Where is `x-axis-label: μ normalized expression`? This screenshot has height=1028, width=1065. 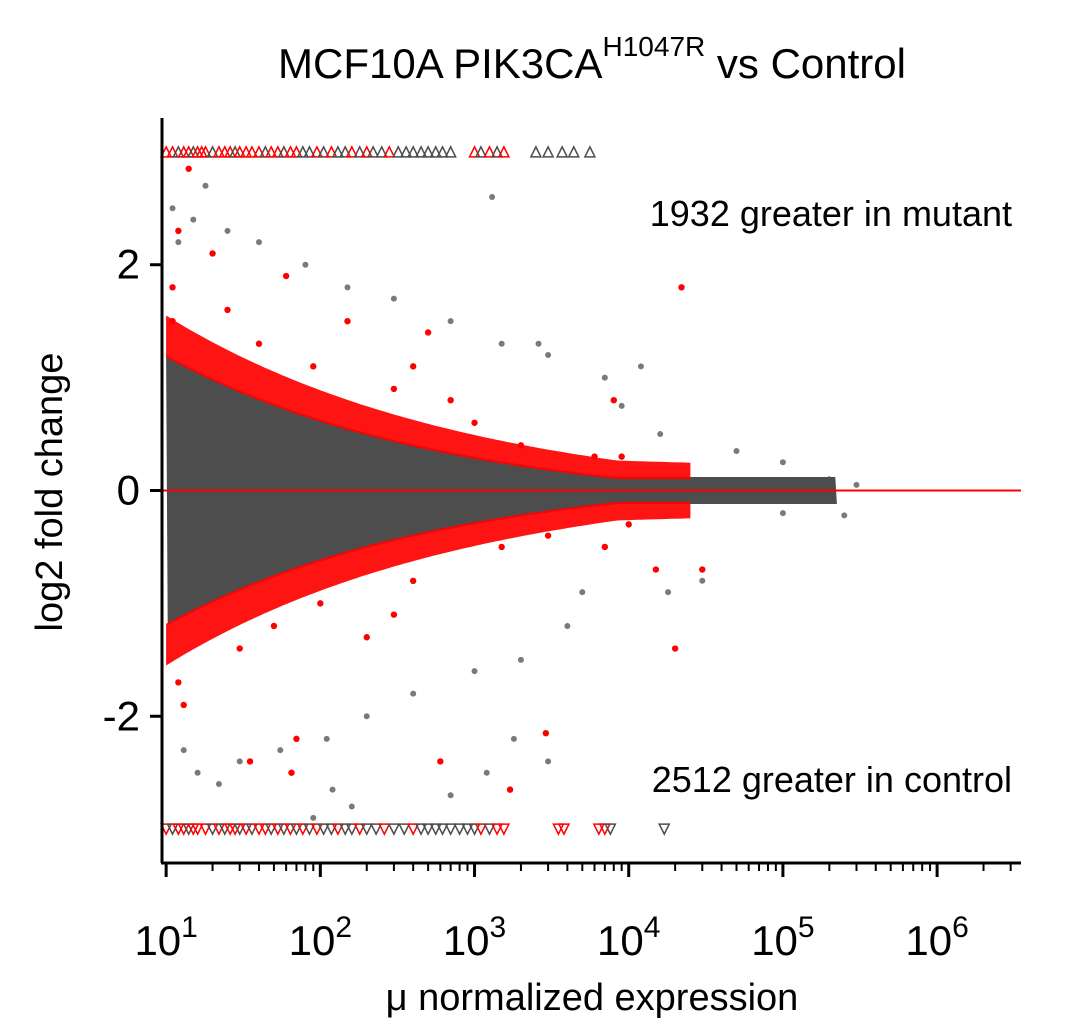
x-axis-label: μ normalized expression is located at coordinates (592, 998).